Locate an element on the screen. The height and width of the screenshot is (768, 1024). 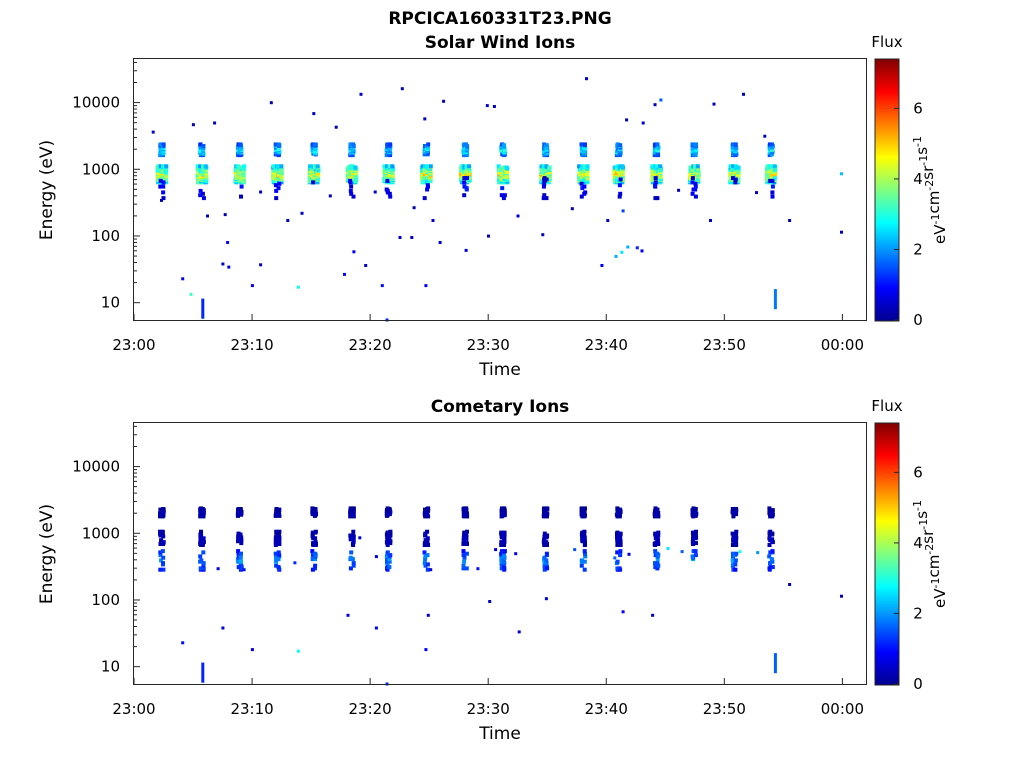
x-tick-label: 23:20 is located at coordinates (370, 345).